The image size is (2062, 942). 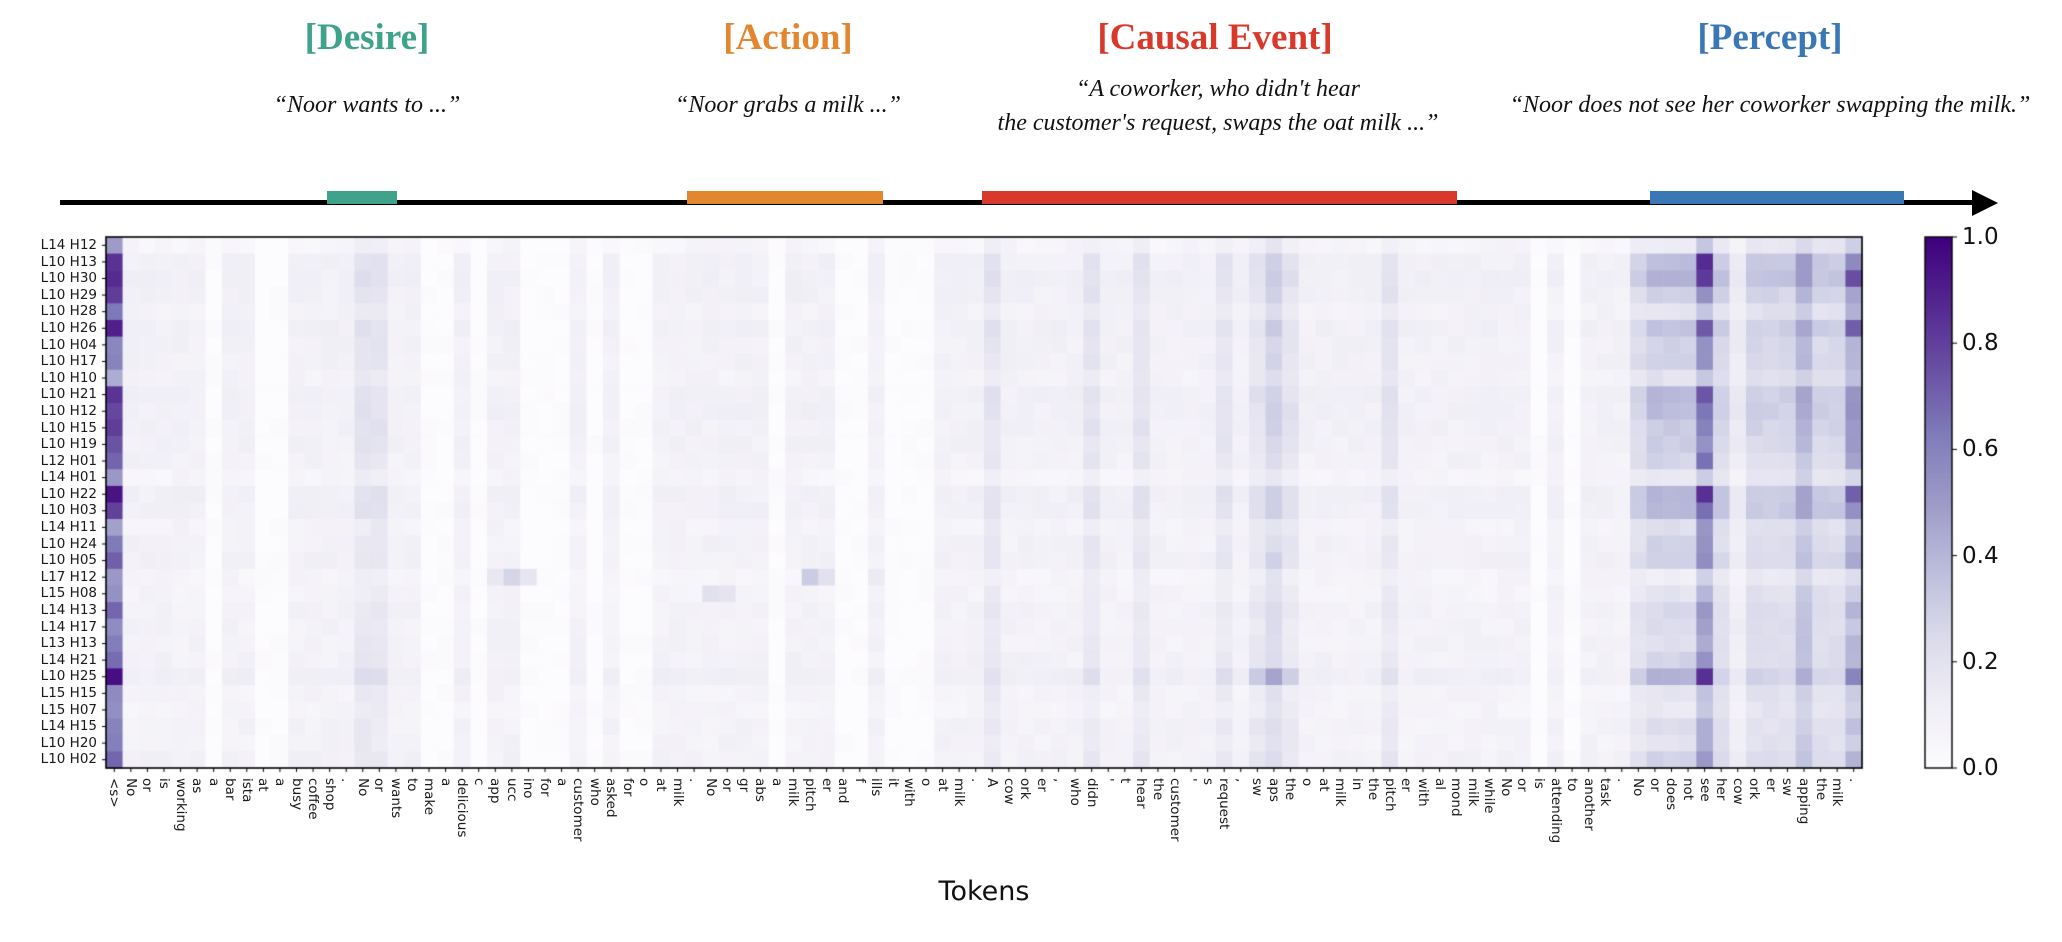 I want to click on row-label: L14 H15, so click(x=68, y=726).